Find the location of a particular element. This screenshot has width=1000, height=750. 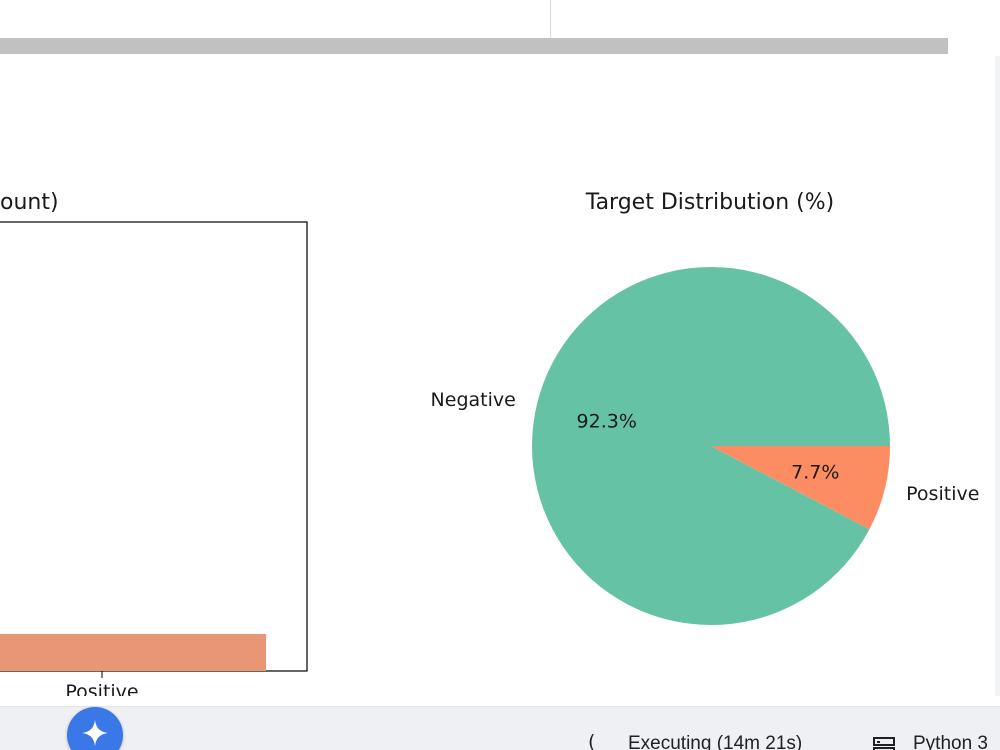

horizontal-scrollbar is located at coordinates (474, 46).